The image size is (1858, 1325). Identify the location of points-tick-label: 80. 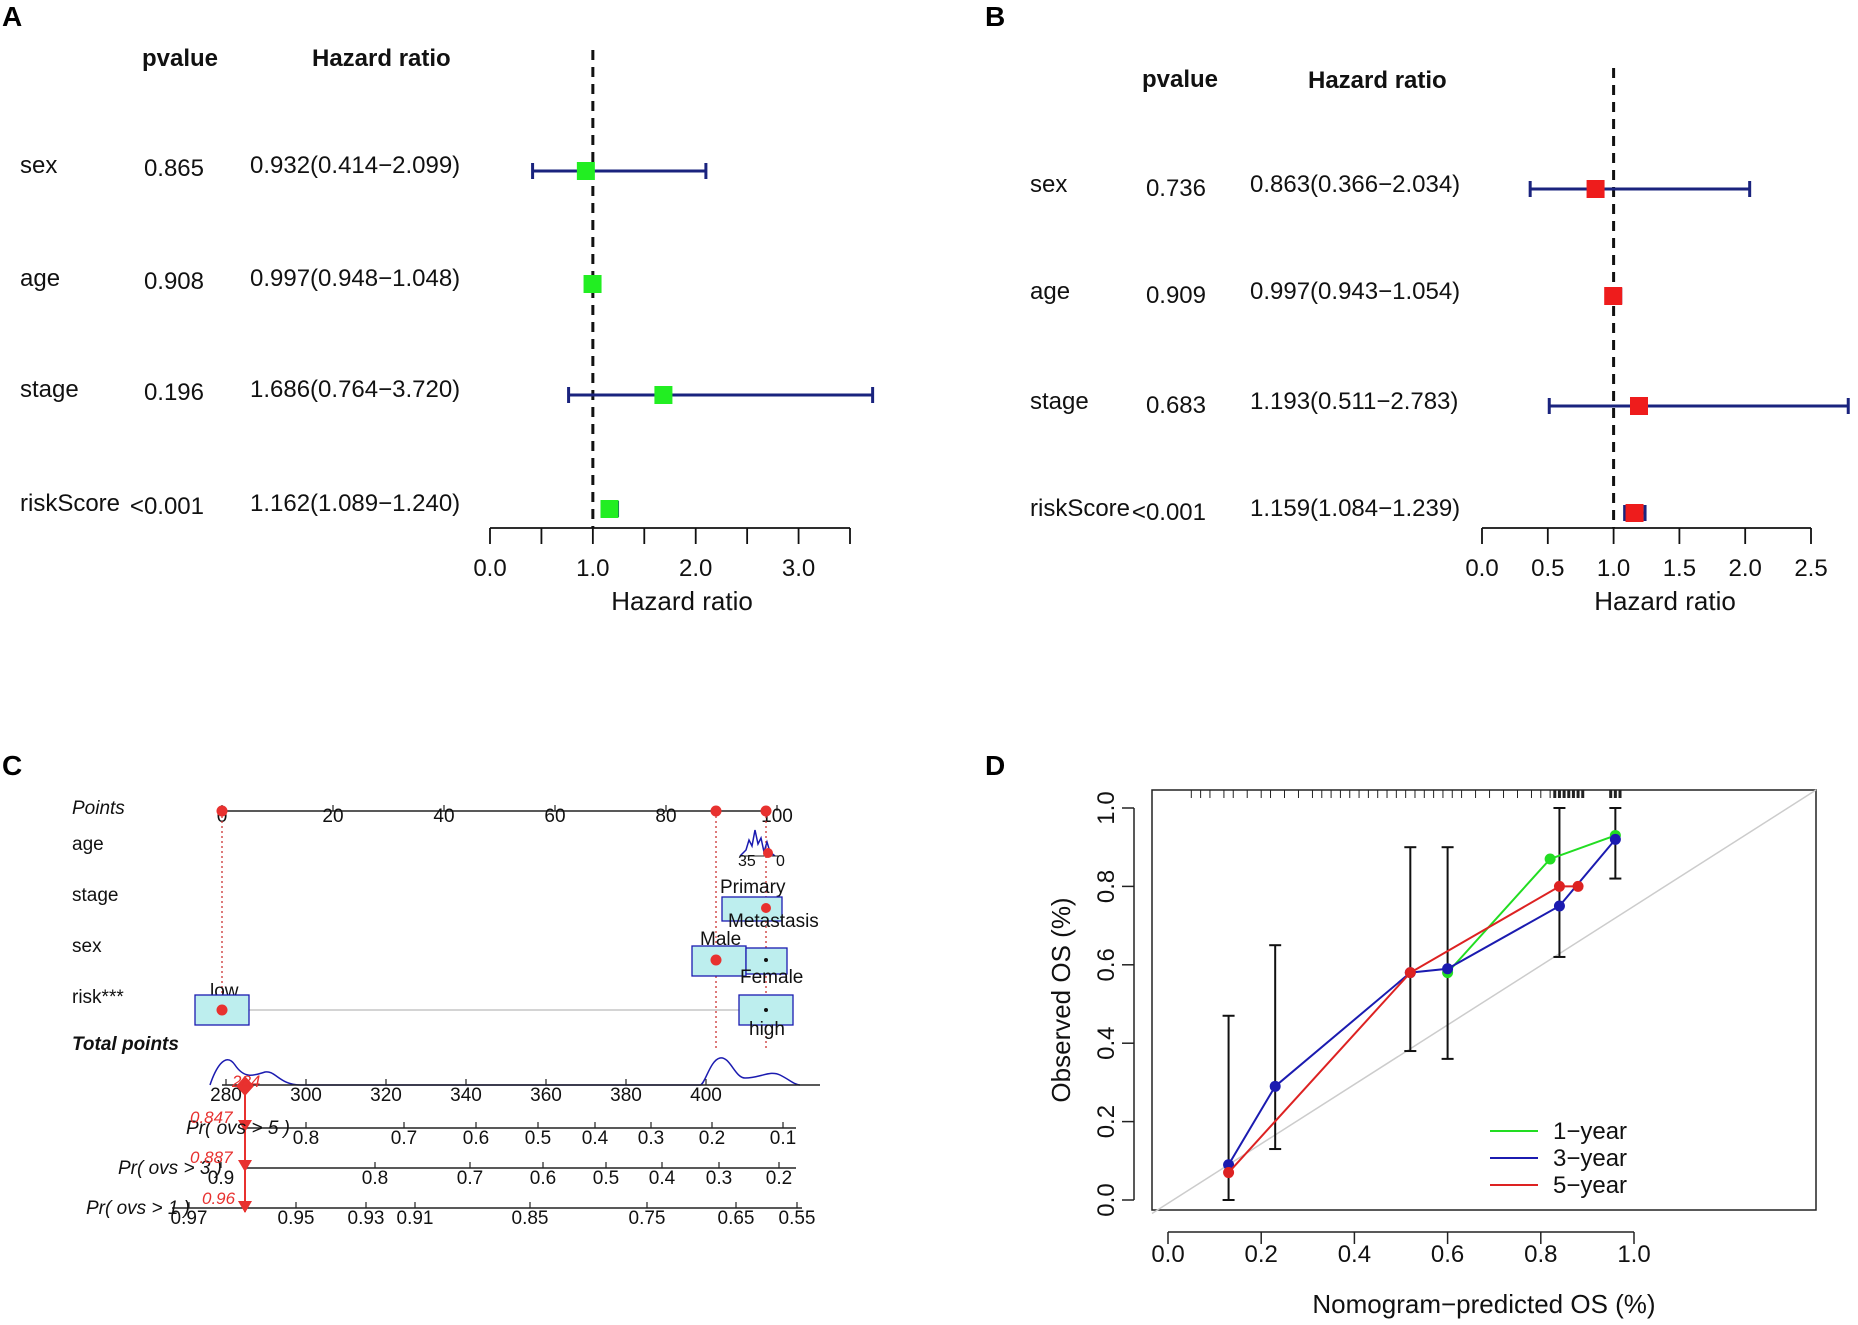
(665, 816).